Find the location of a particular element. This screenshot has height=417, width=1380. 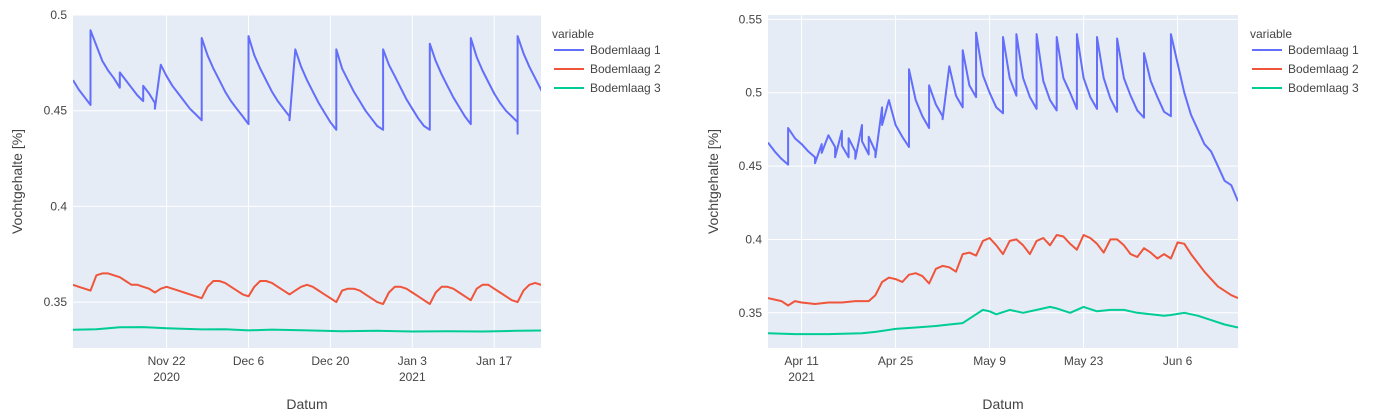

x-tick-label: Apr 11 is located at coordinates (801, 361).